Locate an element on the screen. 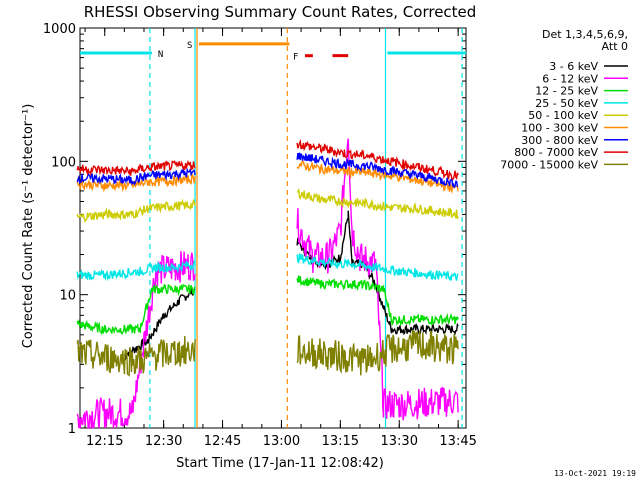 Image resolution: width=640 pixels, height=480 pixels. legend-header: Det 1,3,4,5,6,9, is located at coordinates (585, 34).